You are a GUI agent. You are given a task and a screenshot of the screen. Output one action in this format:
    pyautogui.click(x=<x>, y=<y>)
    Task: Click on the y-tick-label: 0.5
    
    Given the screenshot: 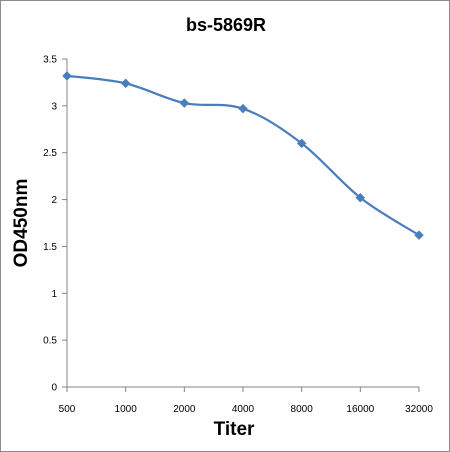 What is the action you would take?
    pyautogui.click(x=50, y=341)
    